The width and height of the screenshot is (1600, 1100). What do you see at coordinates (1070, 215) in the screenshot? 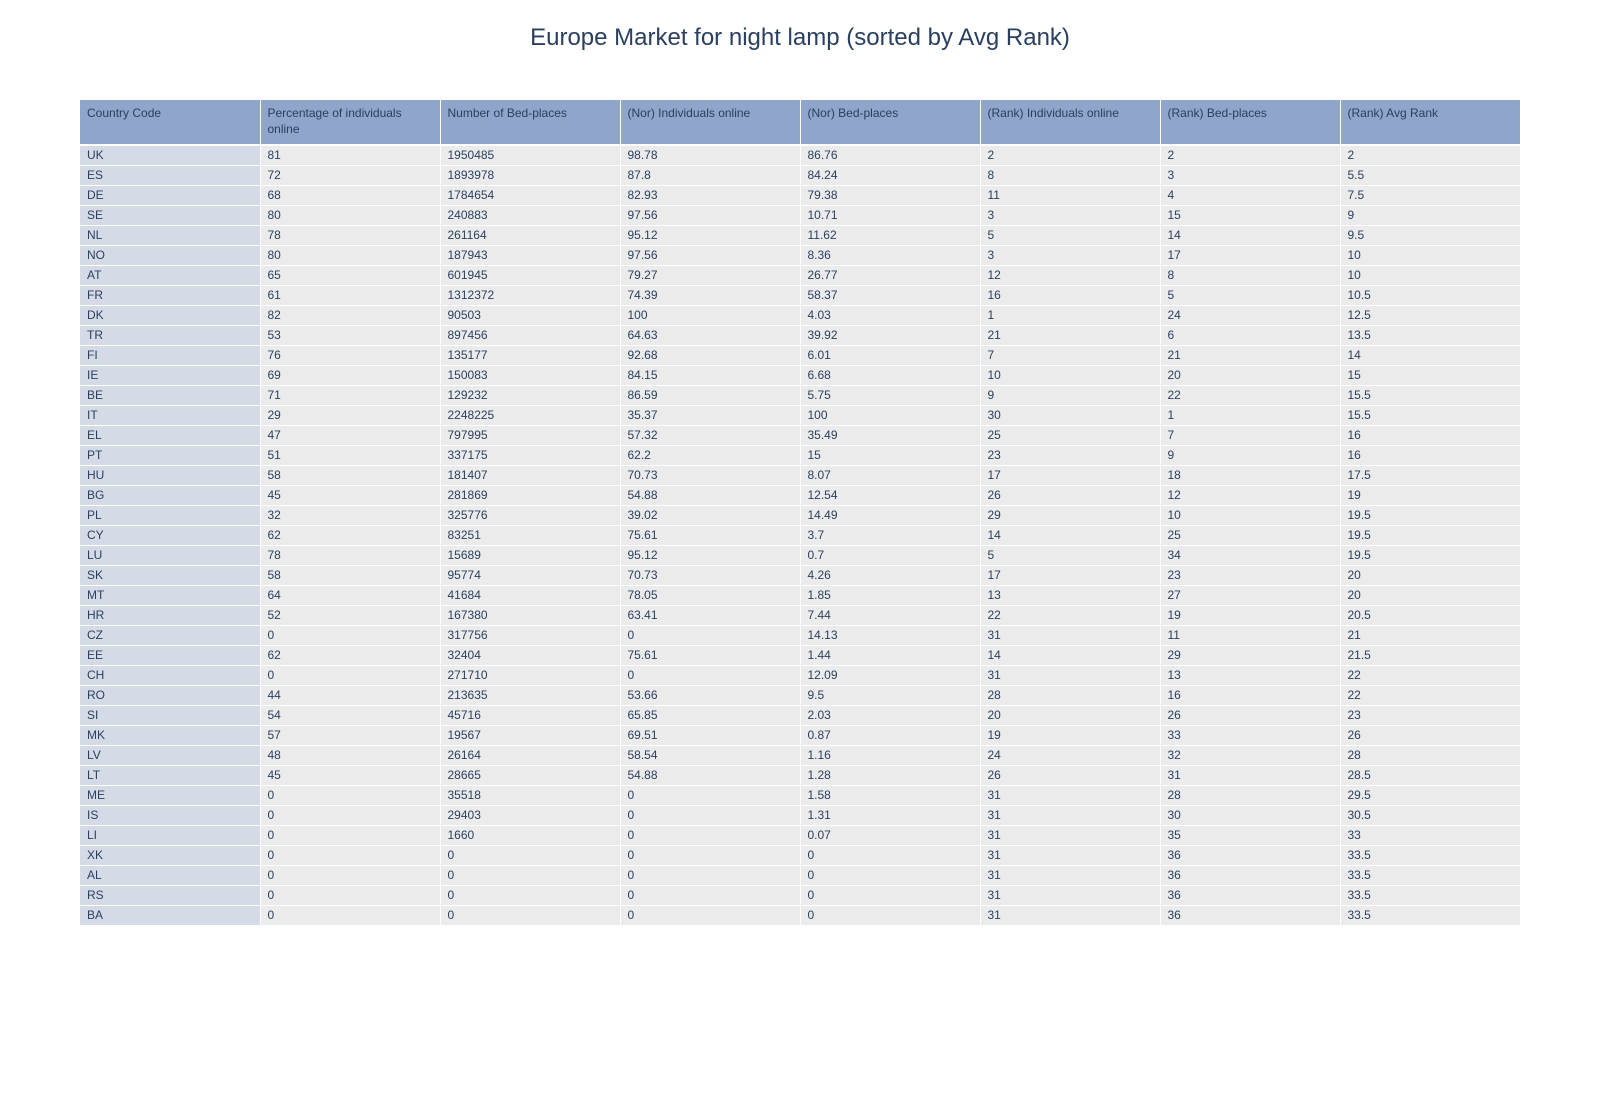
I see `table-cell: 3` at bounding box center [1070, 215].